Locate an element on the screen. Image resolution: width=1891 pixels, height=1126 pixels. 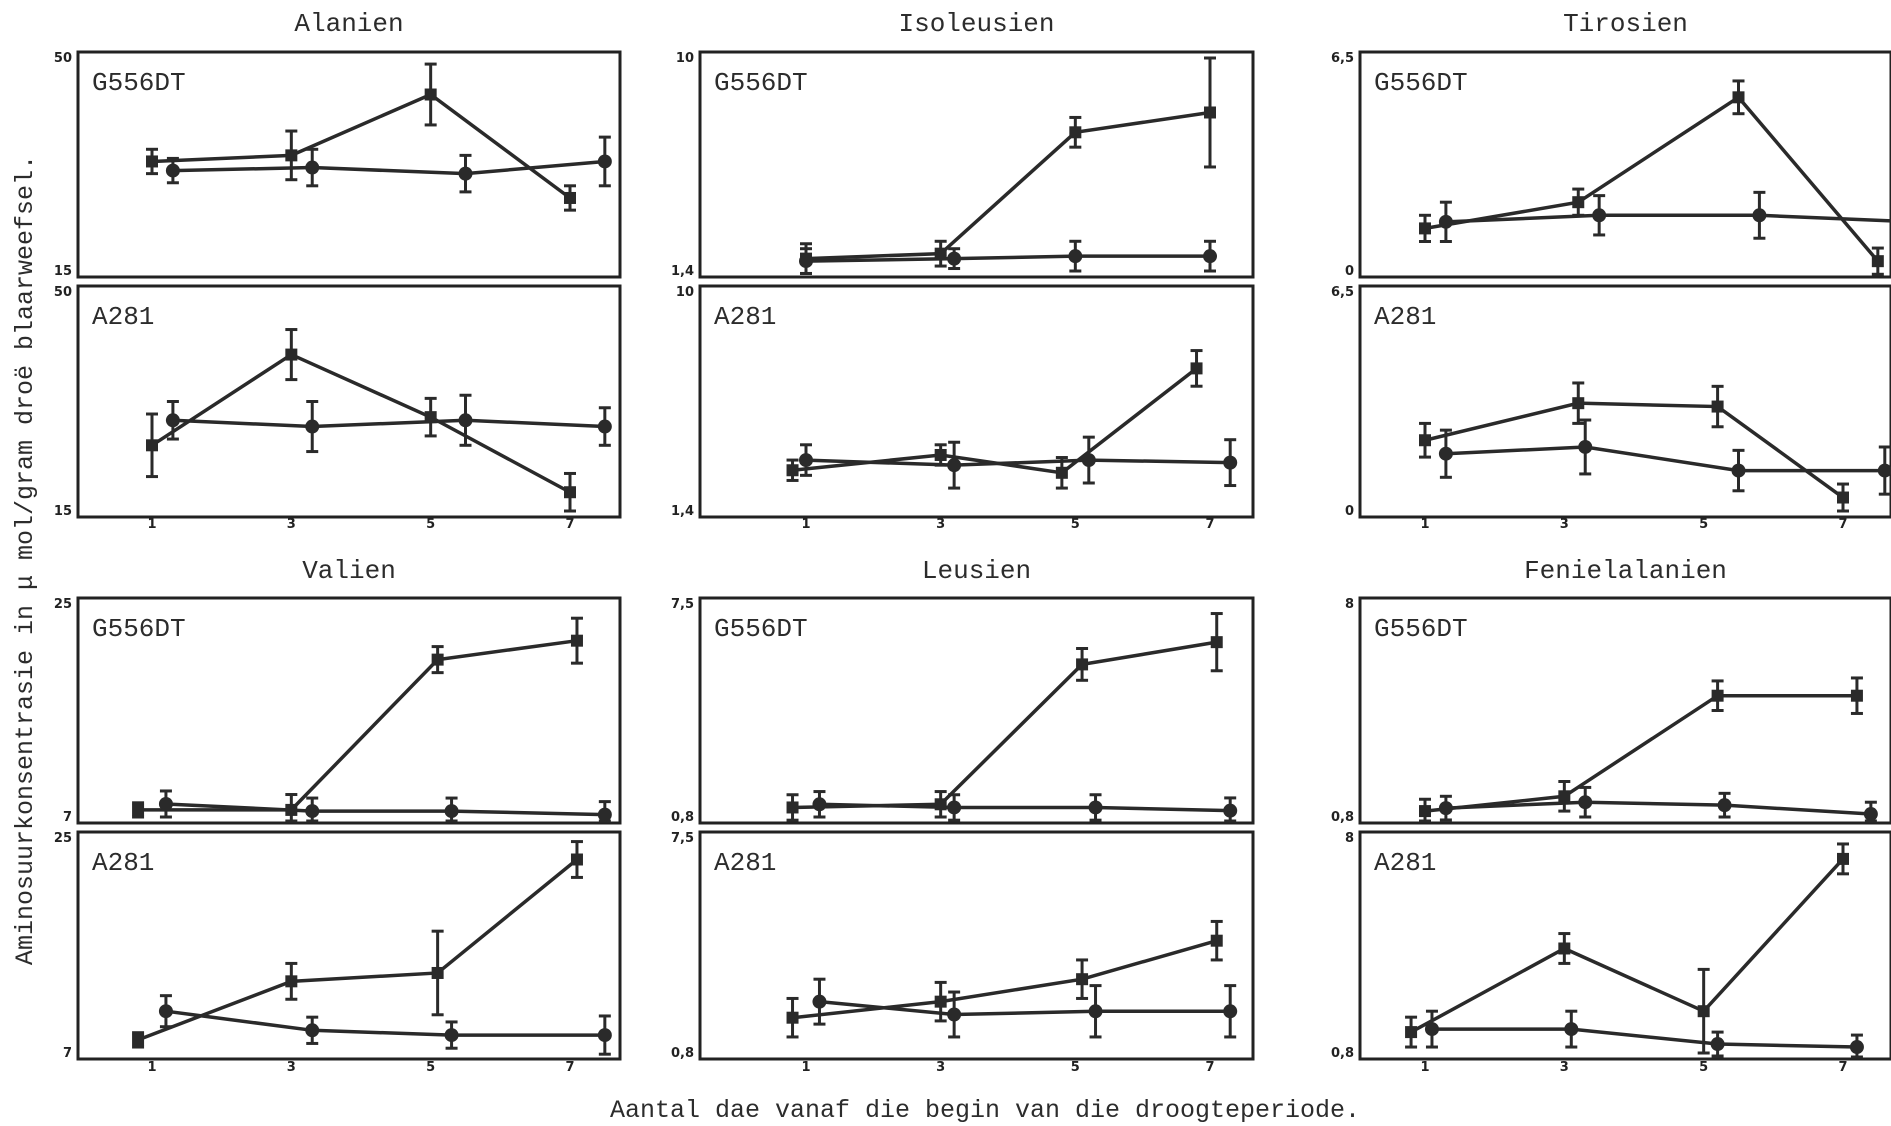
panel-g556dt: G556DT 7,5 0,8 is located at coordinates (963, 710).